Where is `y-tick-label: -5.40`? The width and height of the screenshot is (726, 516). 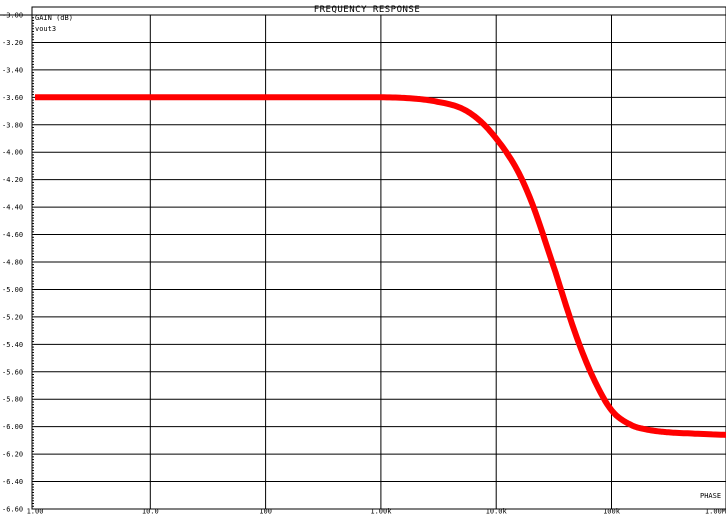 y-tick-label: -5.40 is located at coordinates (12, 345).